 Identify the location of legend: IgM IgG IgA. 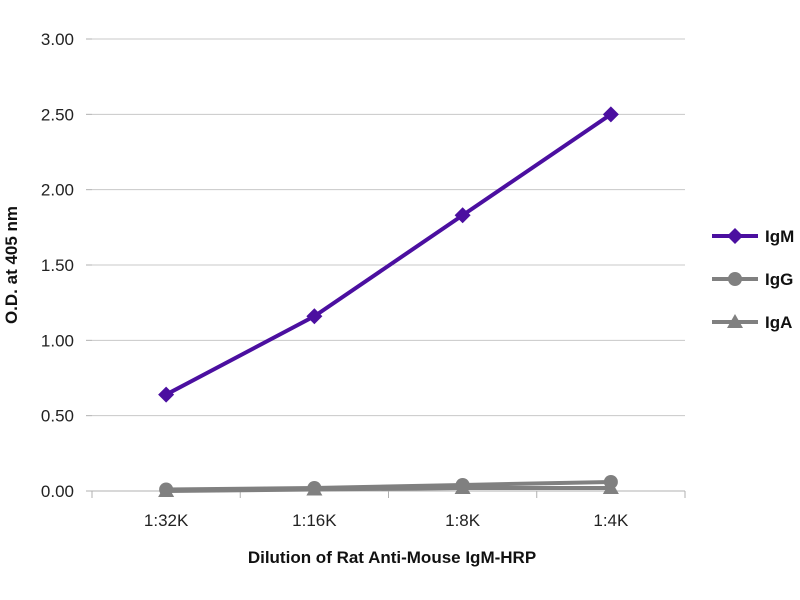
(753, 279).